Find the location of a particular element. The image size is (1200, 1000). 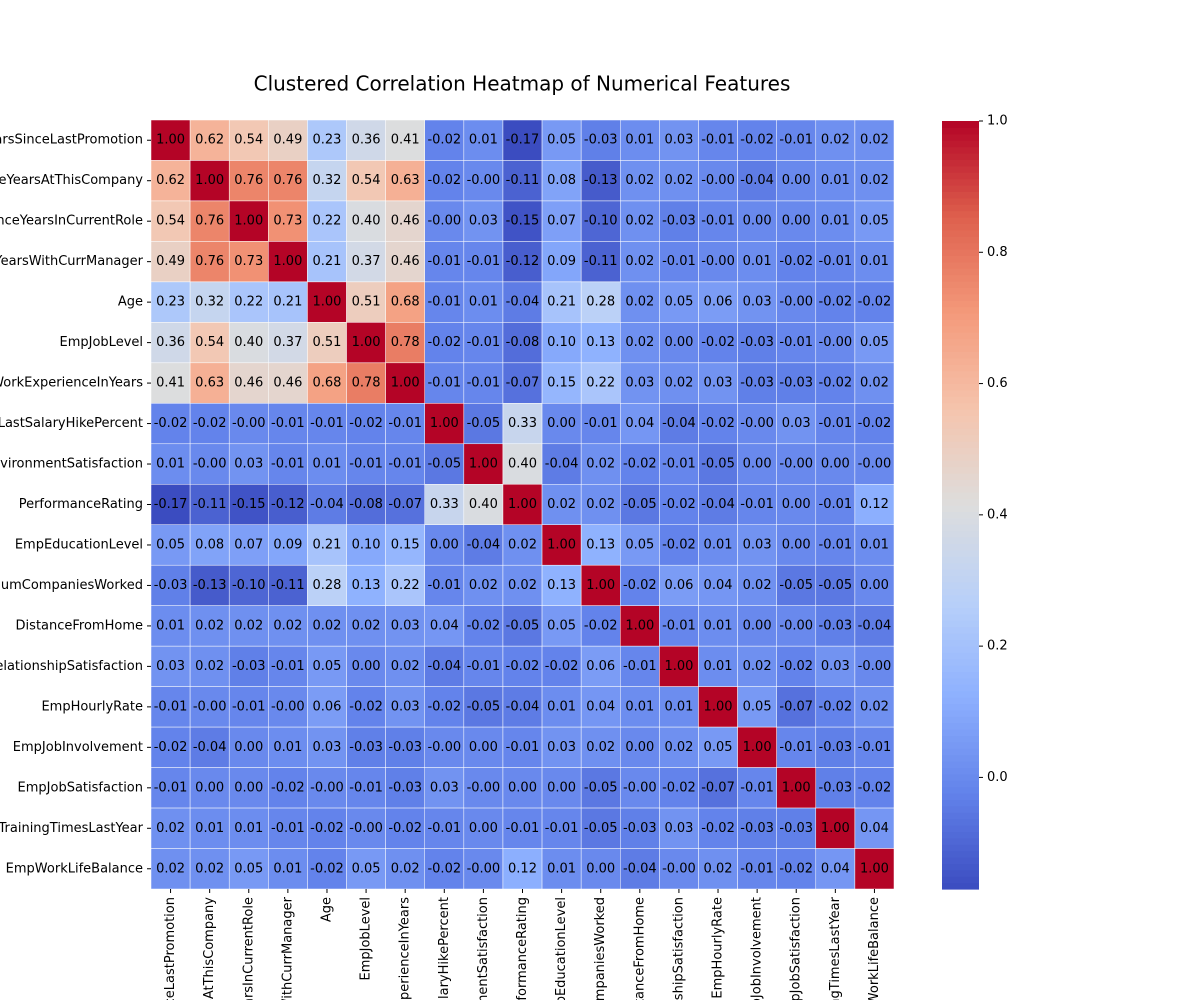

y-tick-label: YearsSinceLastPromotion is located at coordinates (71, 140).